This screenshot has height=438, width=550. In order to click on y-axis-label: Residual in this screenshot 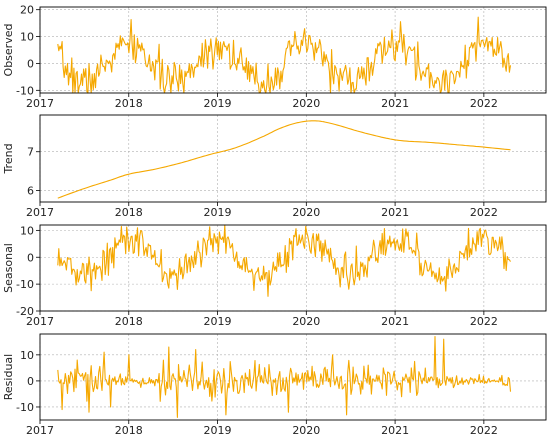, I will do `click(8, 377)`.